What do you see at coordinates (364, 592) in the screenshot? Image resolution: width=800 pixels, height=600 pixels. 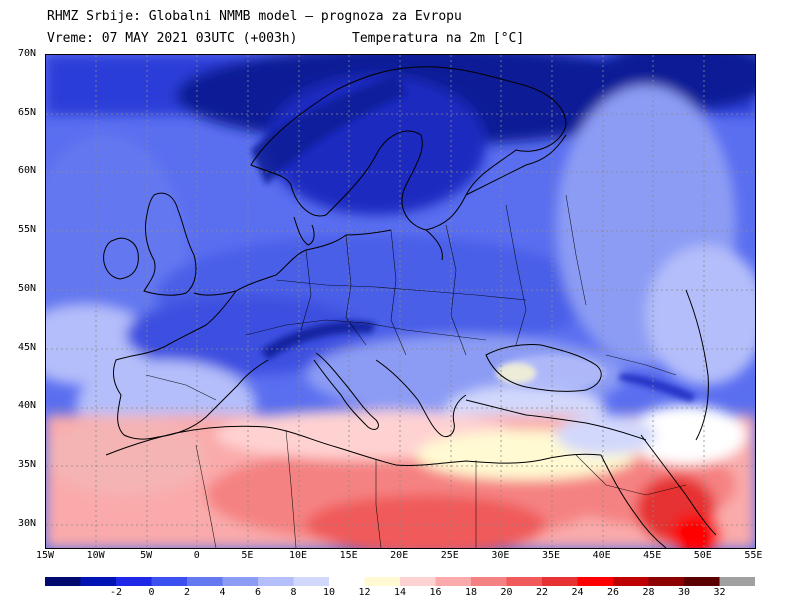 I see `colorbar-label: 12` at bounding box center [364, 592].